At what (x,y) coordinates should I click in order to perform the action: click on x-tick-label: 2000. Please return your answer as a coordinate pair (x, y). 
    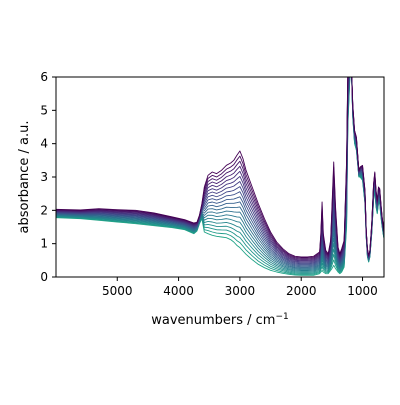
    Looking at the image, I should click on (301, 291).